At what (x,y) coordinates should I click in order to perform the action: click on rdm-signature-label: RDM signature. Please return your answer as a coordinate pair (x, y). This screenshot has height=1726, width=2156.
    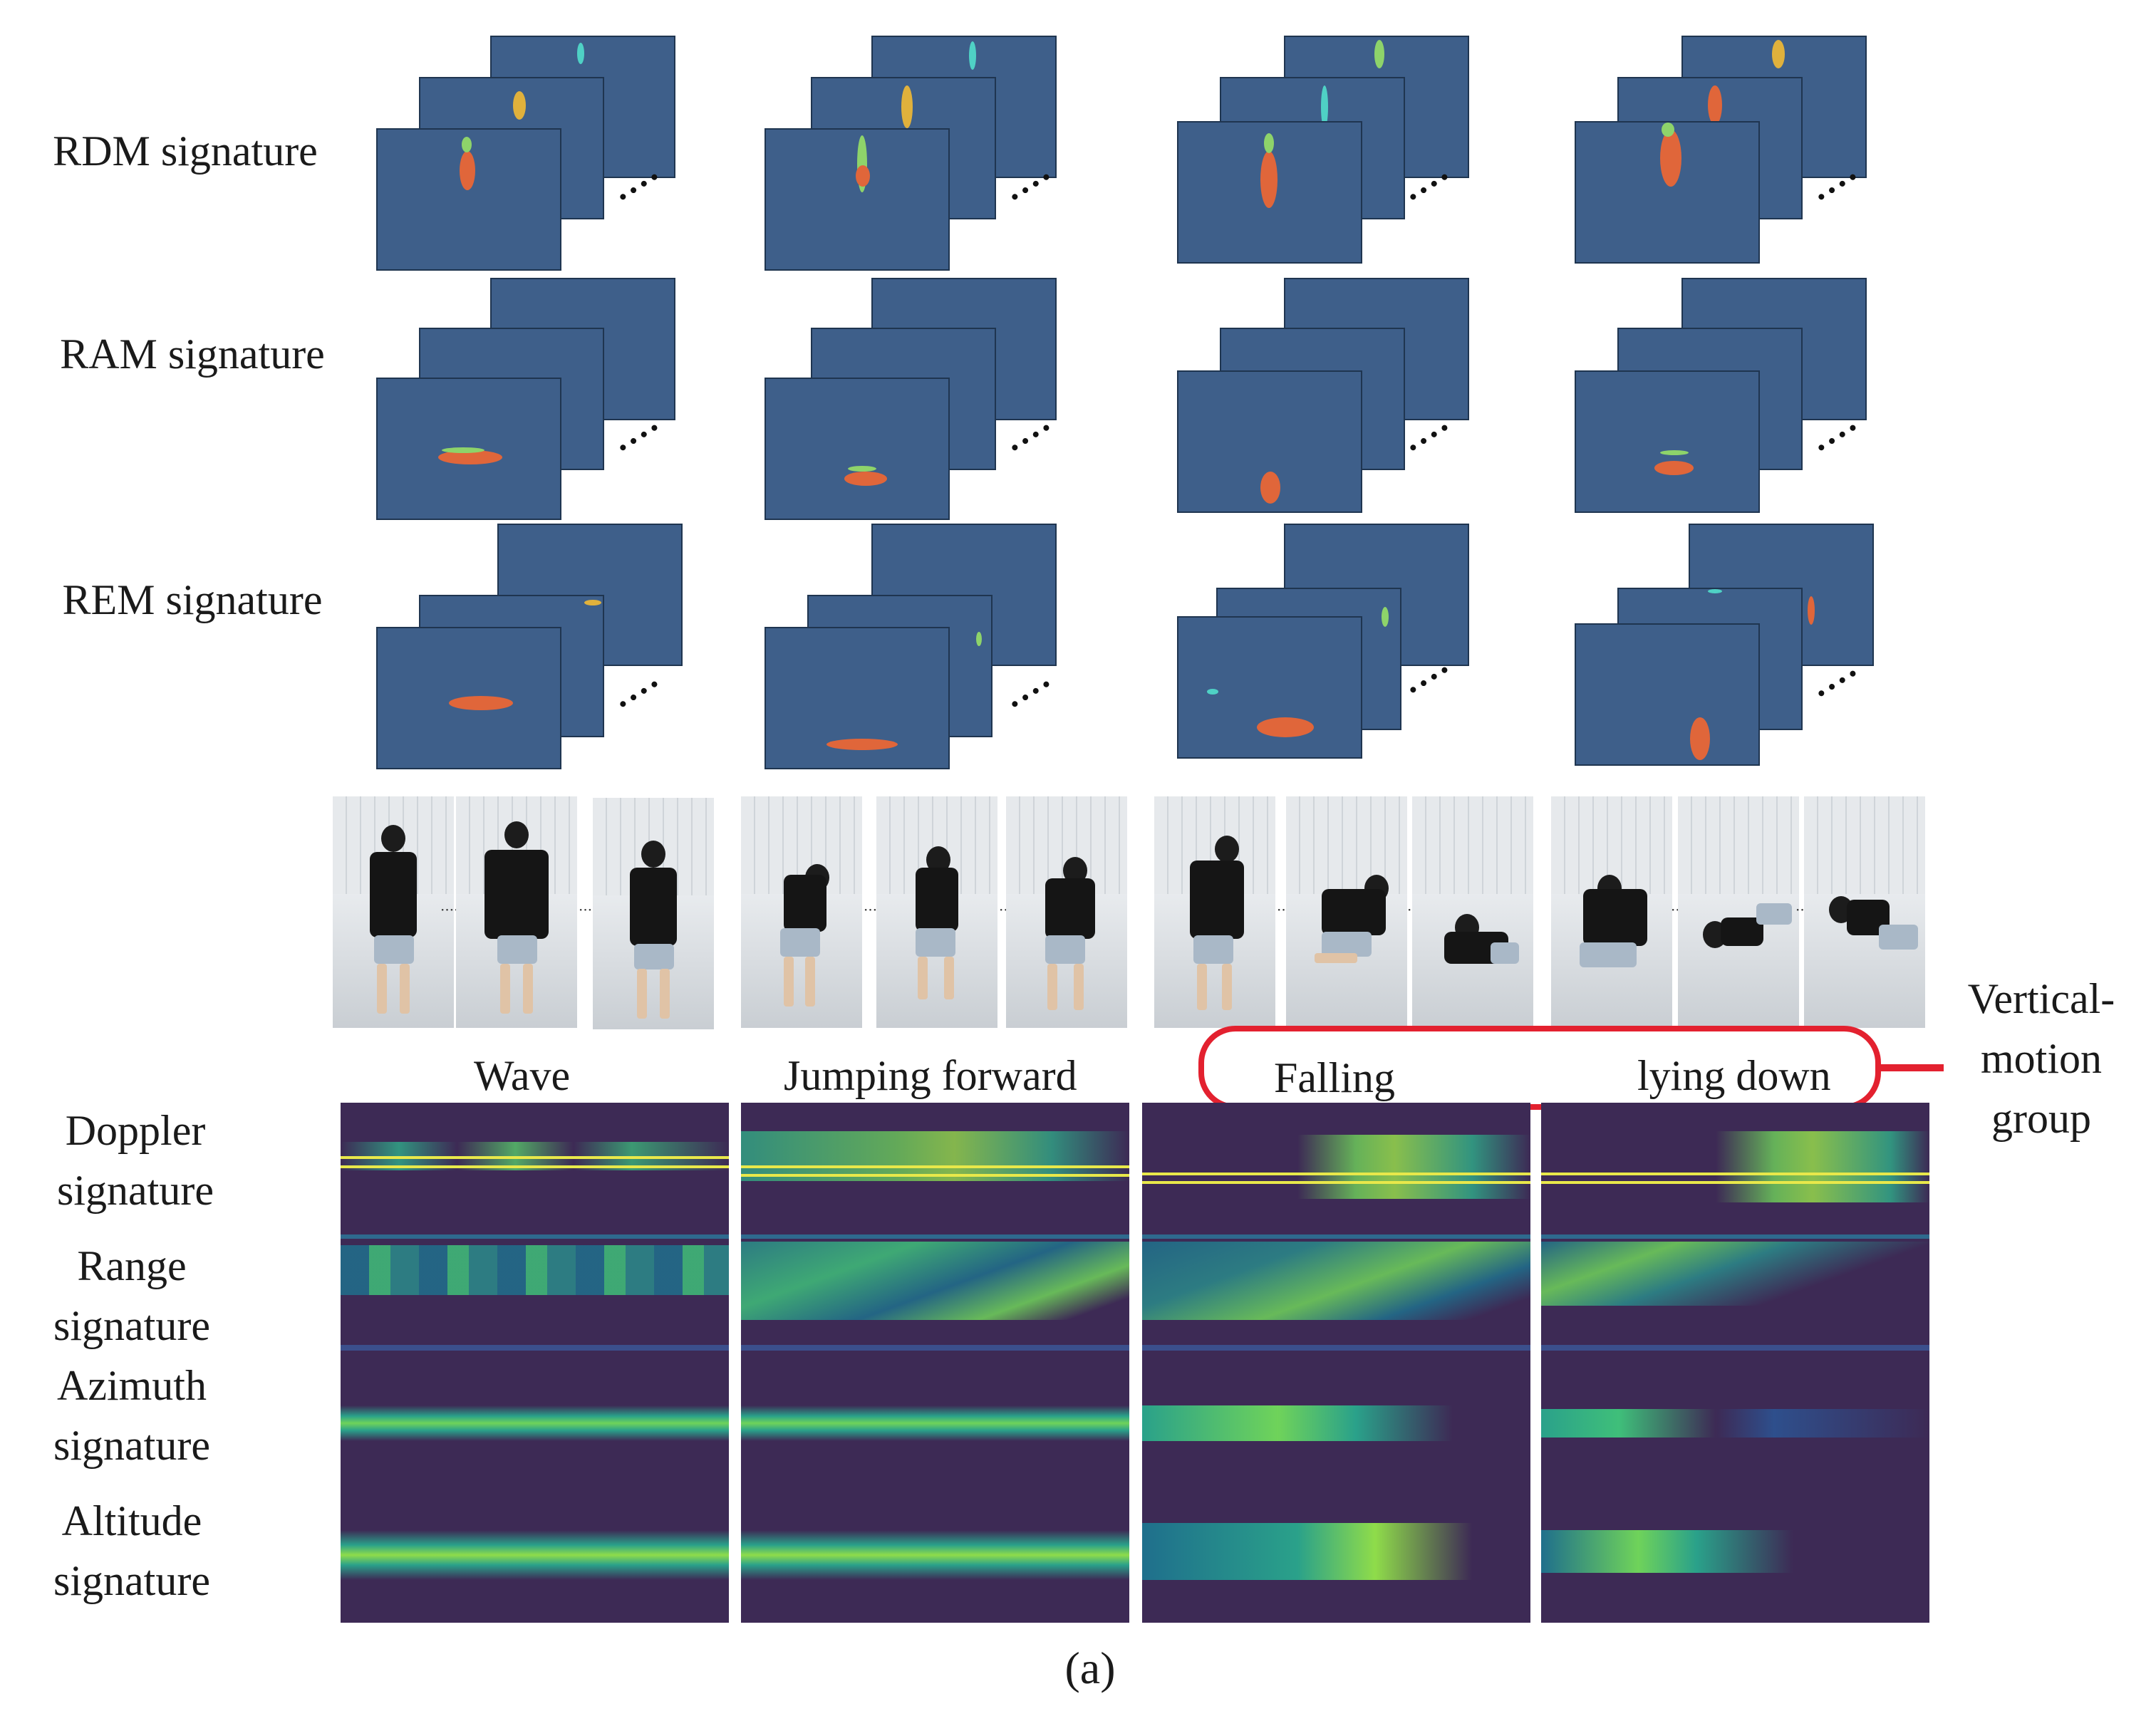
    Looking at the image, I should click on (186, 151).